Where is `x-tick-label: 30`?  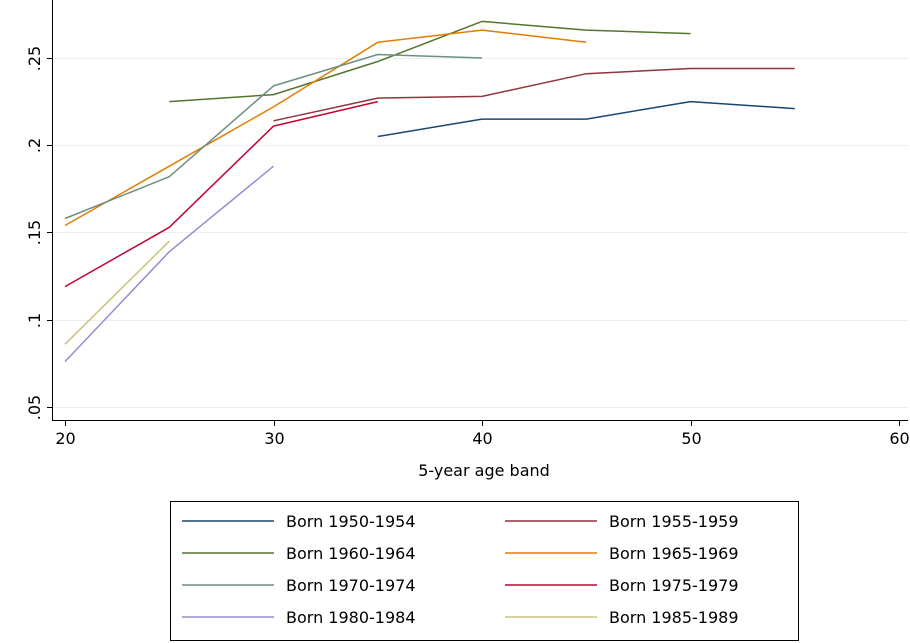
x-tick-label: 30 is located at coordinates (274, 438).